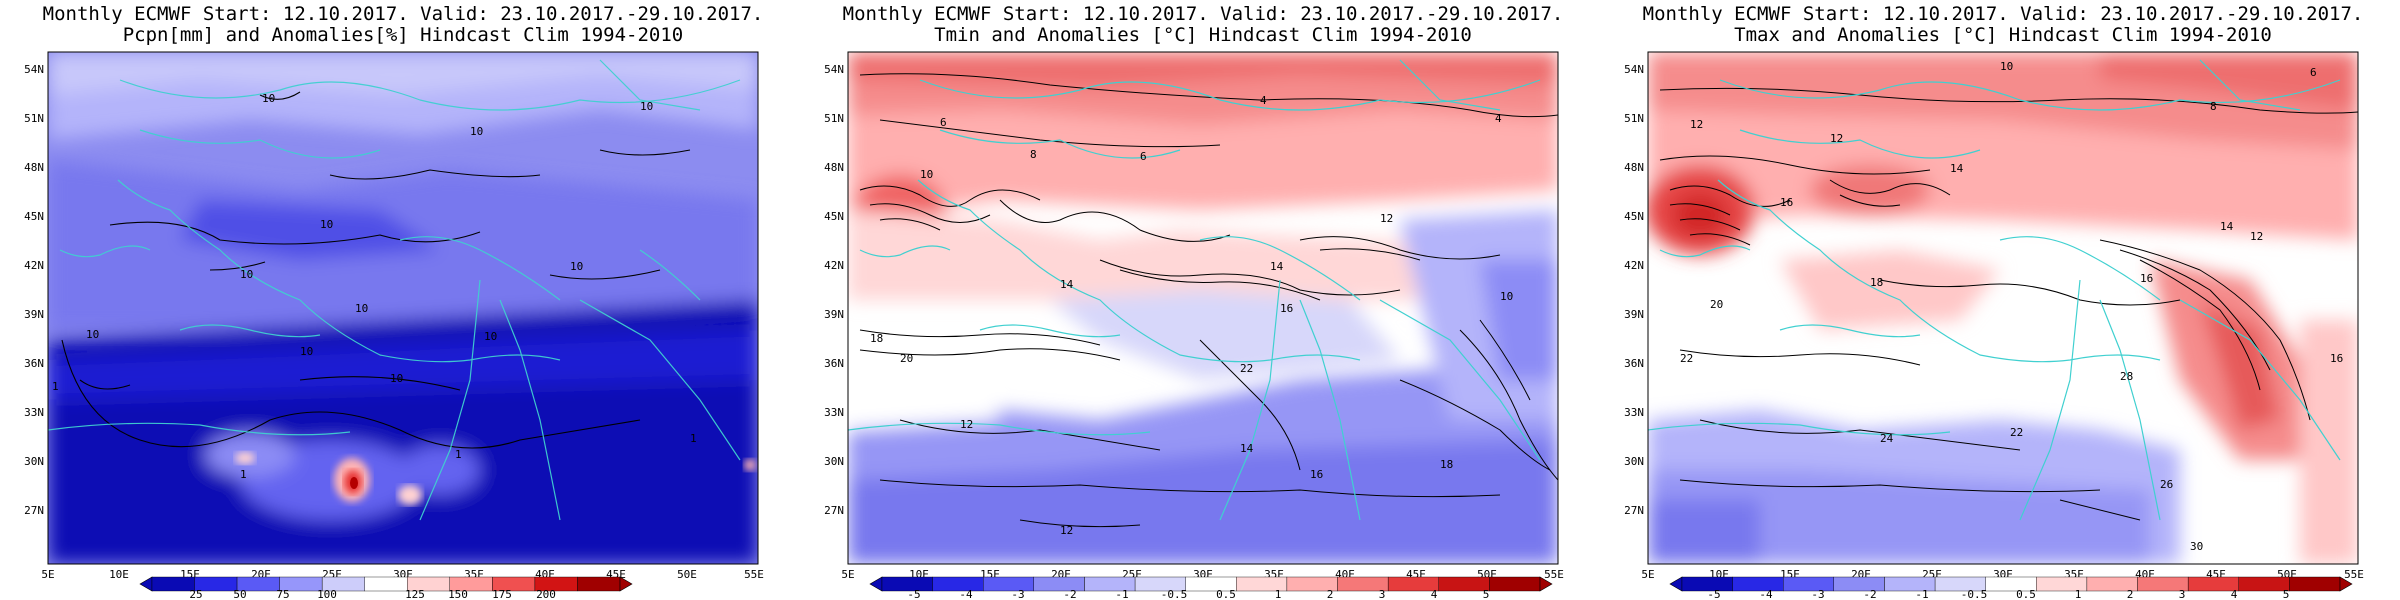 This screenshot has height=600, width=2400. Describe the element at coordinates (1330, 594) in the screenshot. I see `colorbar-tick: 2` at that location.